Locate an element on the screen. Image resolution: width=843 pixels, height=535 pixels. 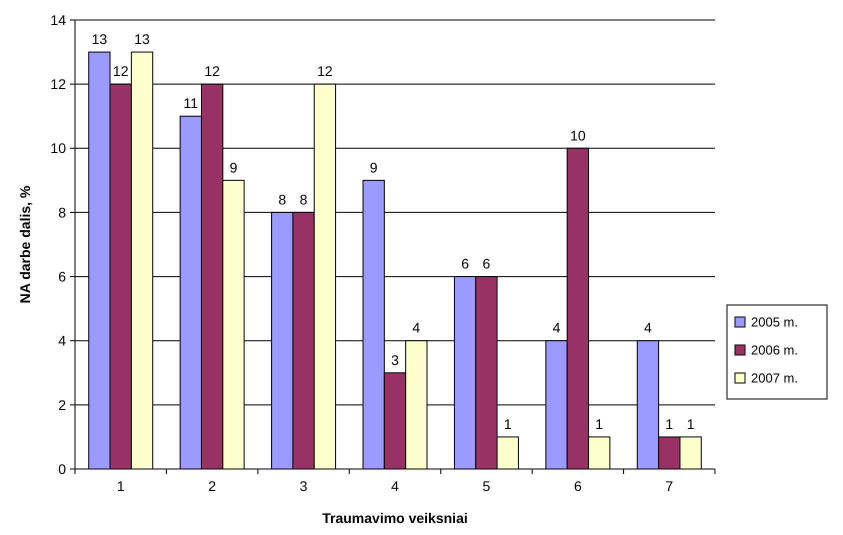
y-tick-label: 6 is located at coordinates (62, 276).